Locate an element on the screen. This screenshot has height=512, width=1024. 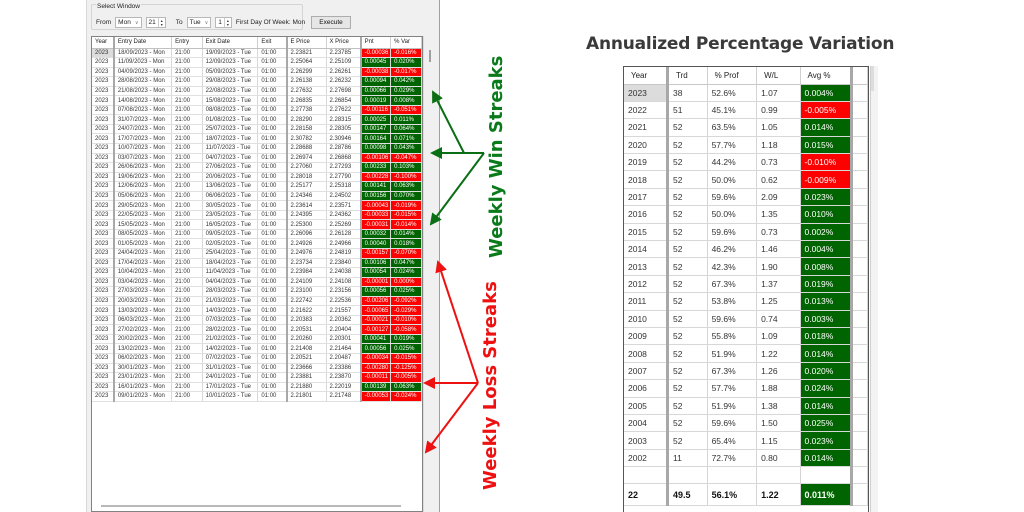
col-header-avg: Avg % is located at coordinates (827, 76).